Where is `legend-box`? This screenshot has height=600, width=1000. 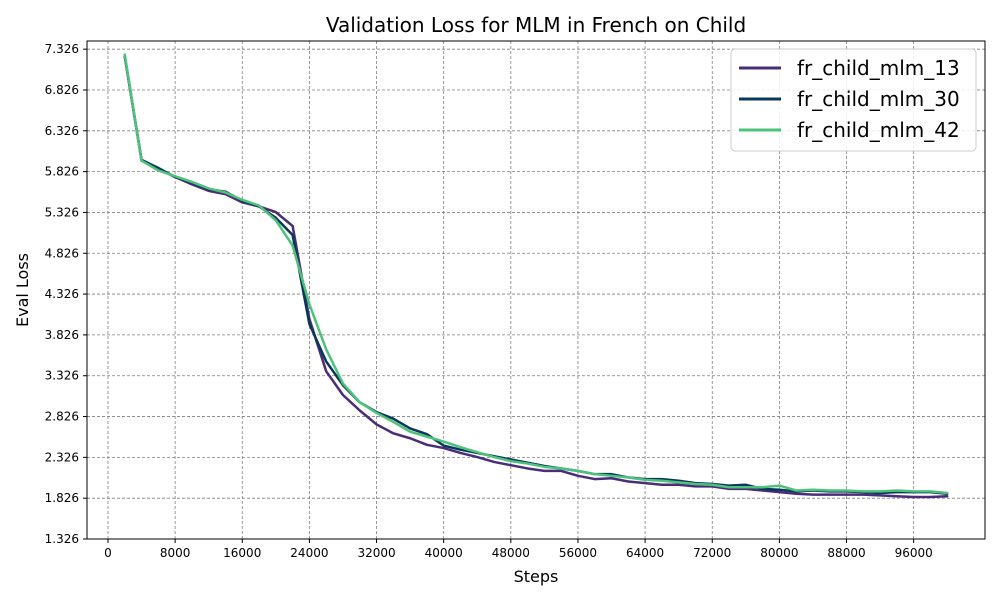
legend-box is located at coordinates (853, 100).